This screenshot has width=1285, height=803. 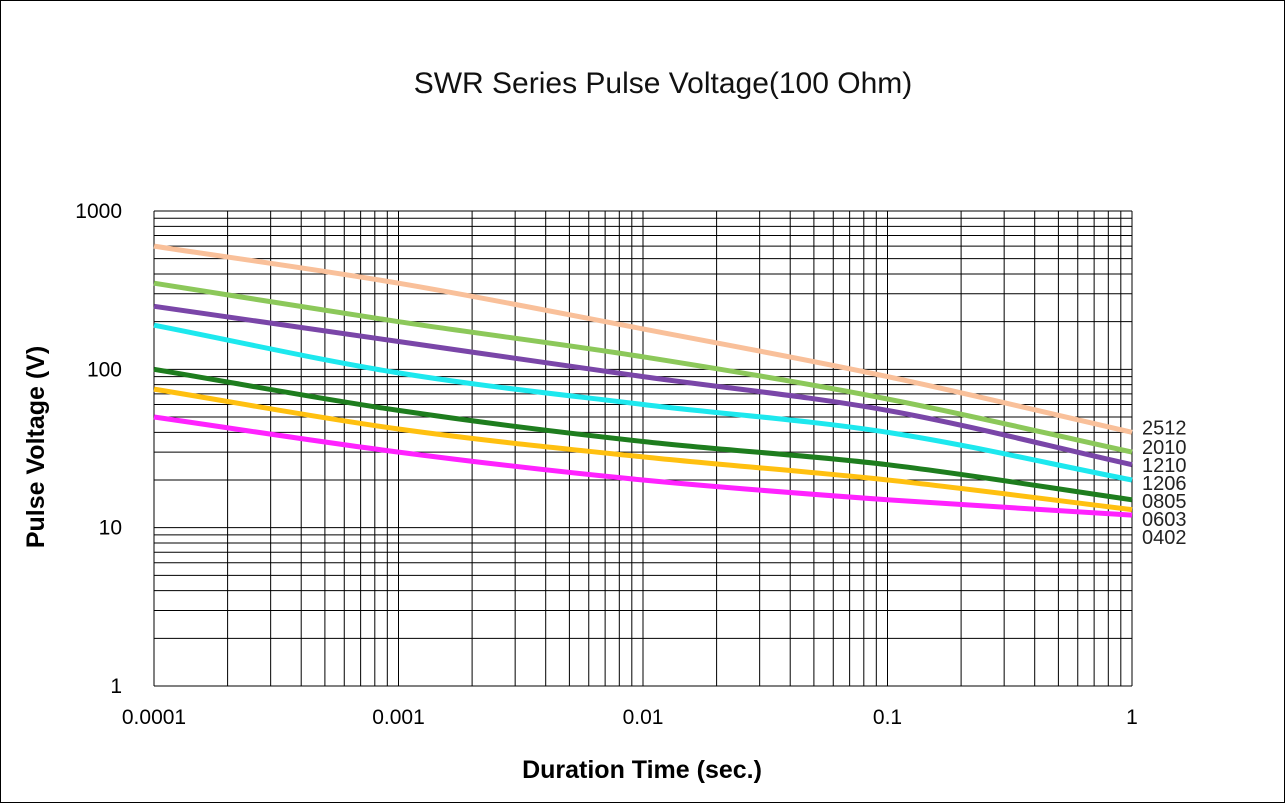 I want to click on x-tick-label: 0.001, so click(x=398, y=717).